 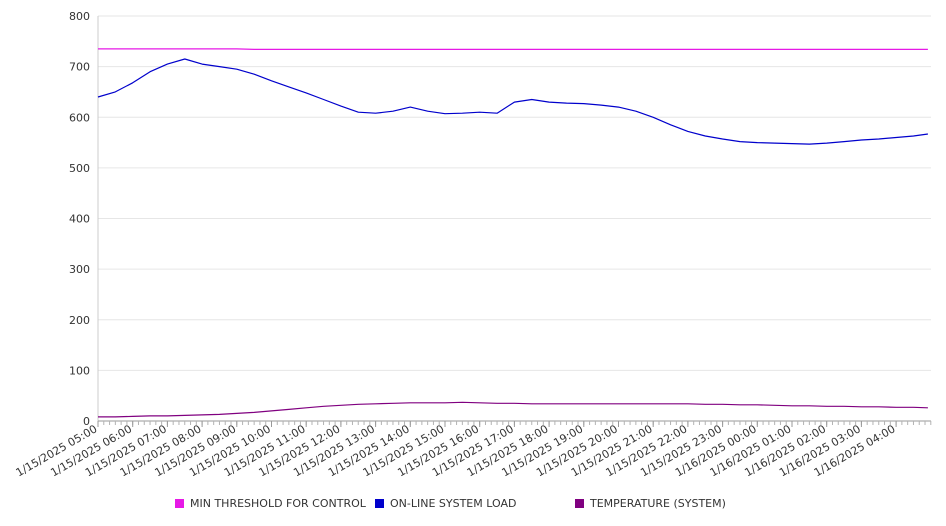 What do you see at coordinates (79, 16) in the screenshot?
I see `y-tick-label: 800` at bounding box center [79, 16].